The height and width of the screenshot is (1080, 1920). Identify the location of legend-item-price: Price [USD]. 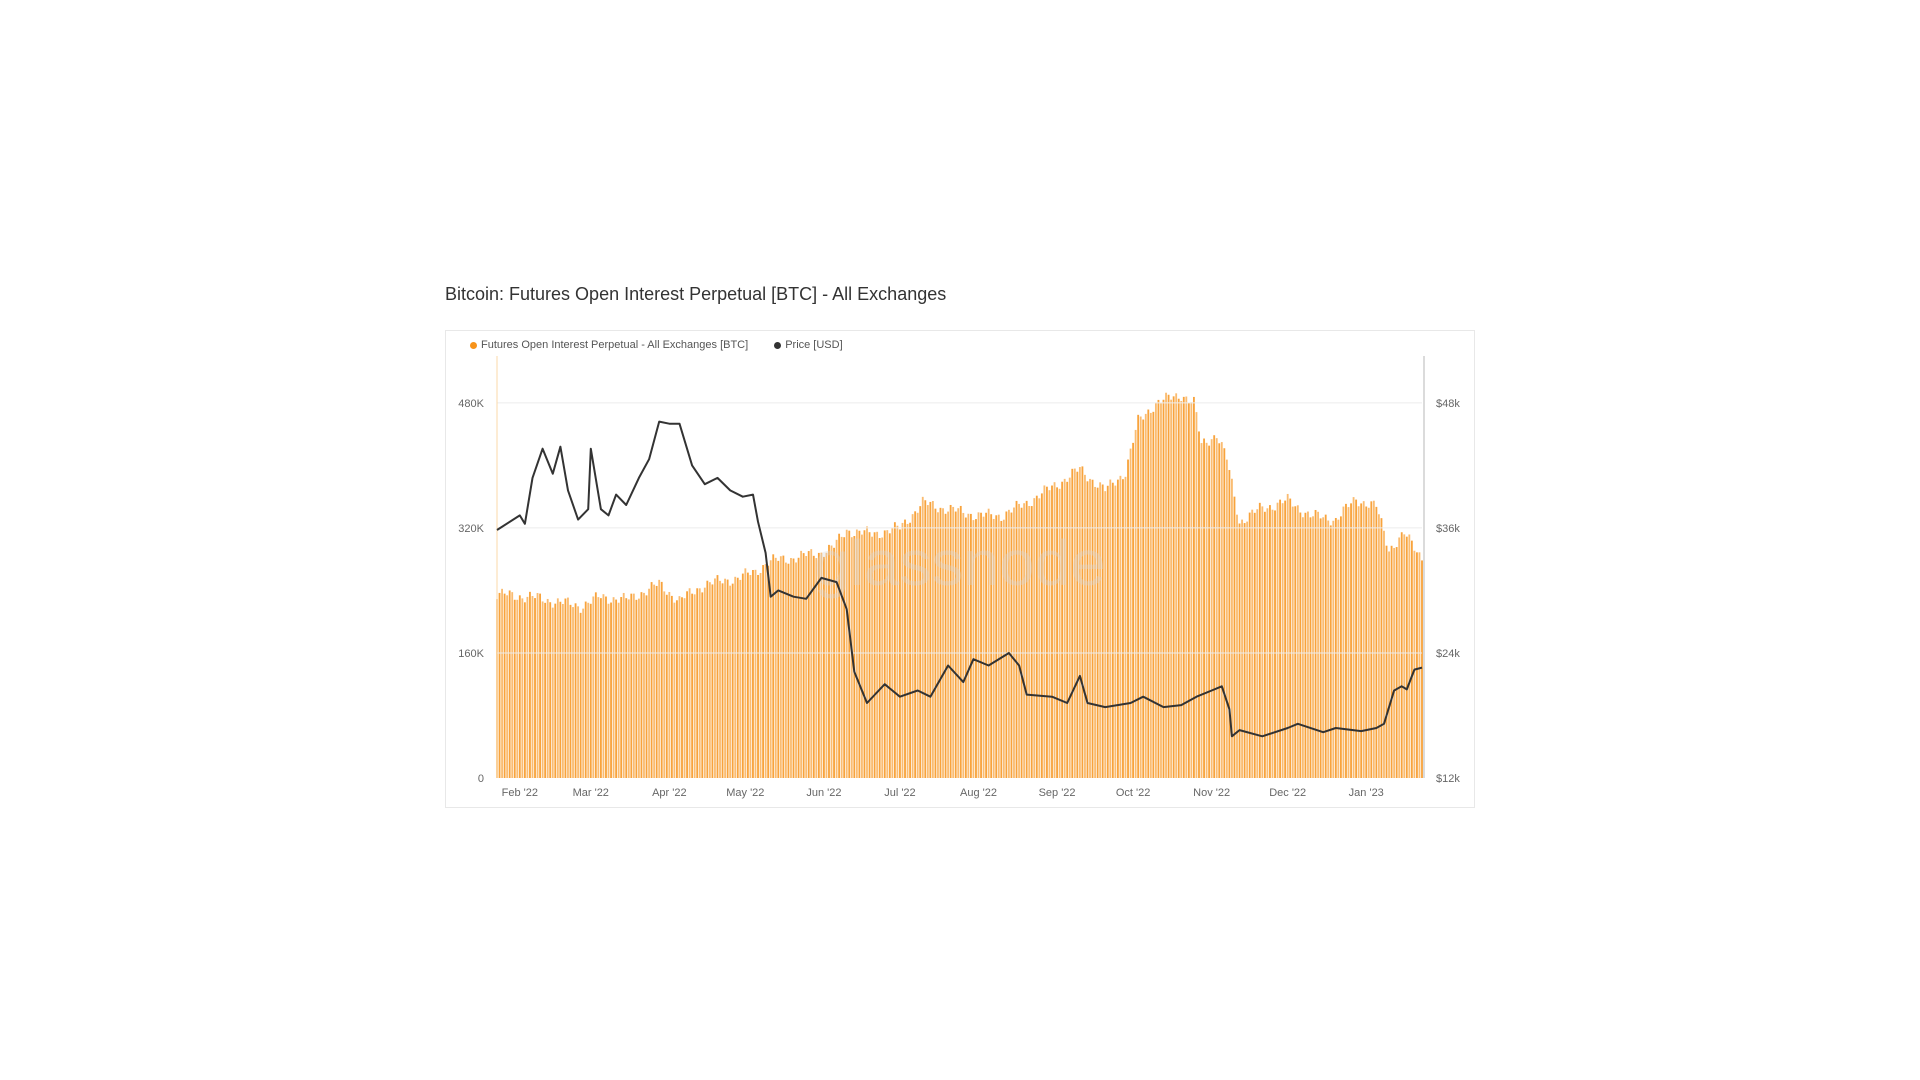
(808, 345).